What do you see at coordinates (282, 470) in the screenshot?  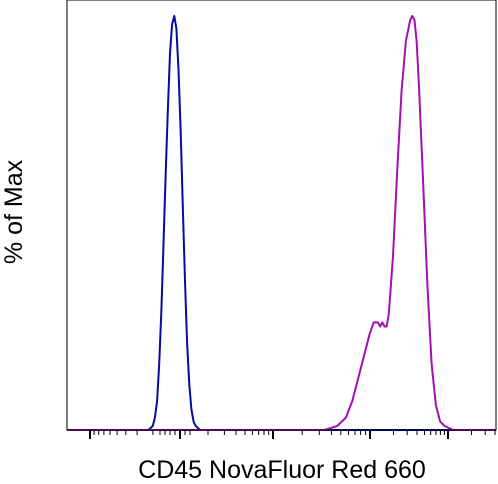 I see `x-axis-label: CD45 NovaFluor Red 660` at bounding box center [282, 470].